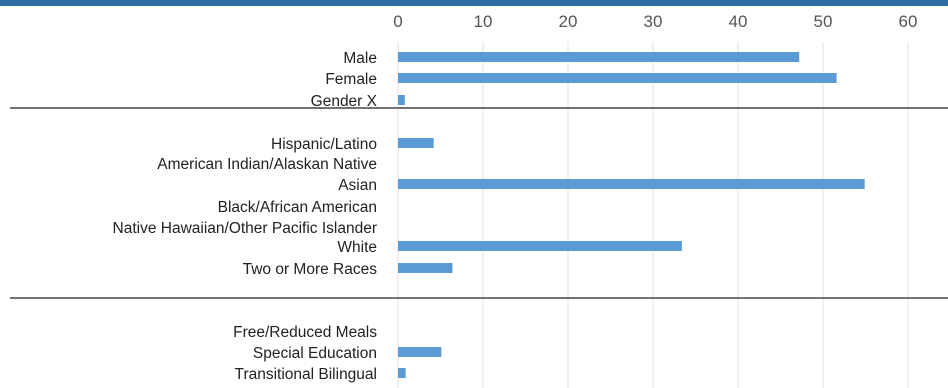  I want to click on category-label: Black/African American, so click(297, 207).